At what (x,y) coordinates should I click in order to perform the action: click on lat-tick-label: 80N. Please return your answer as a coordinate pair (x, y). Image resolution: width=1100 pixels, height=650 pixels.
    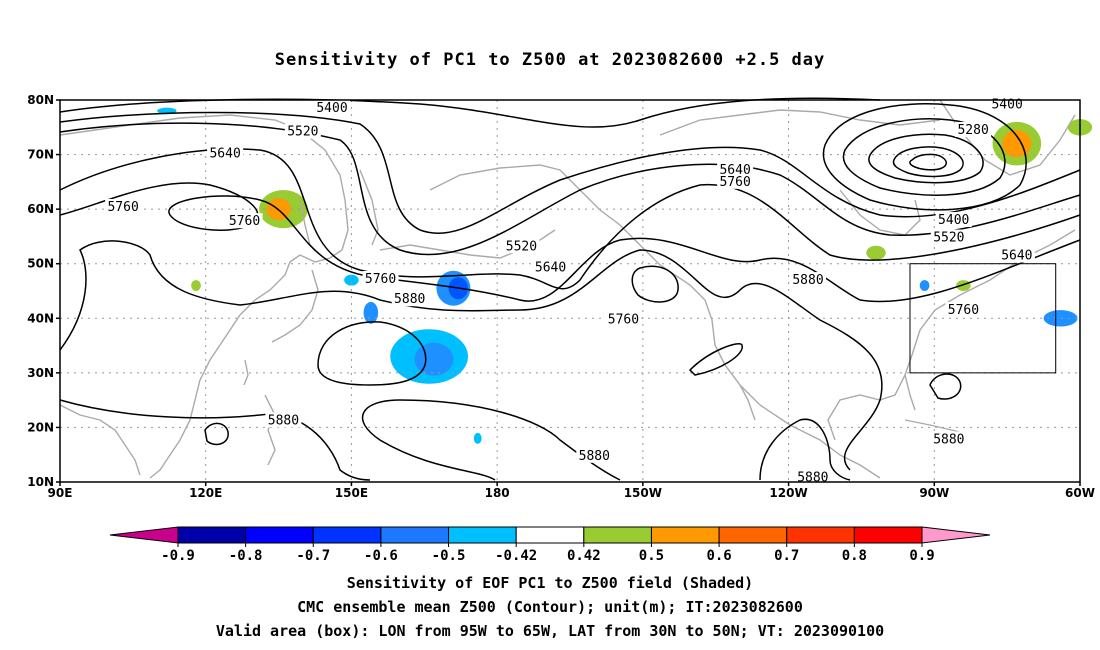
    Looking at the image, I should click on (40, 100).